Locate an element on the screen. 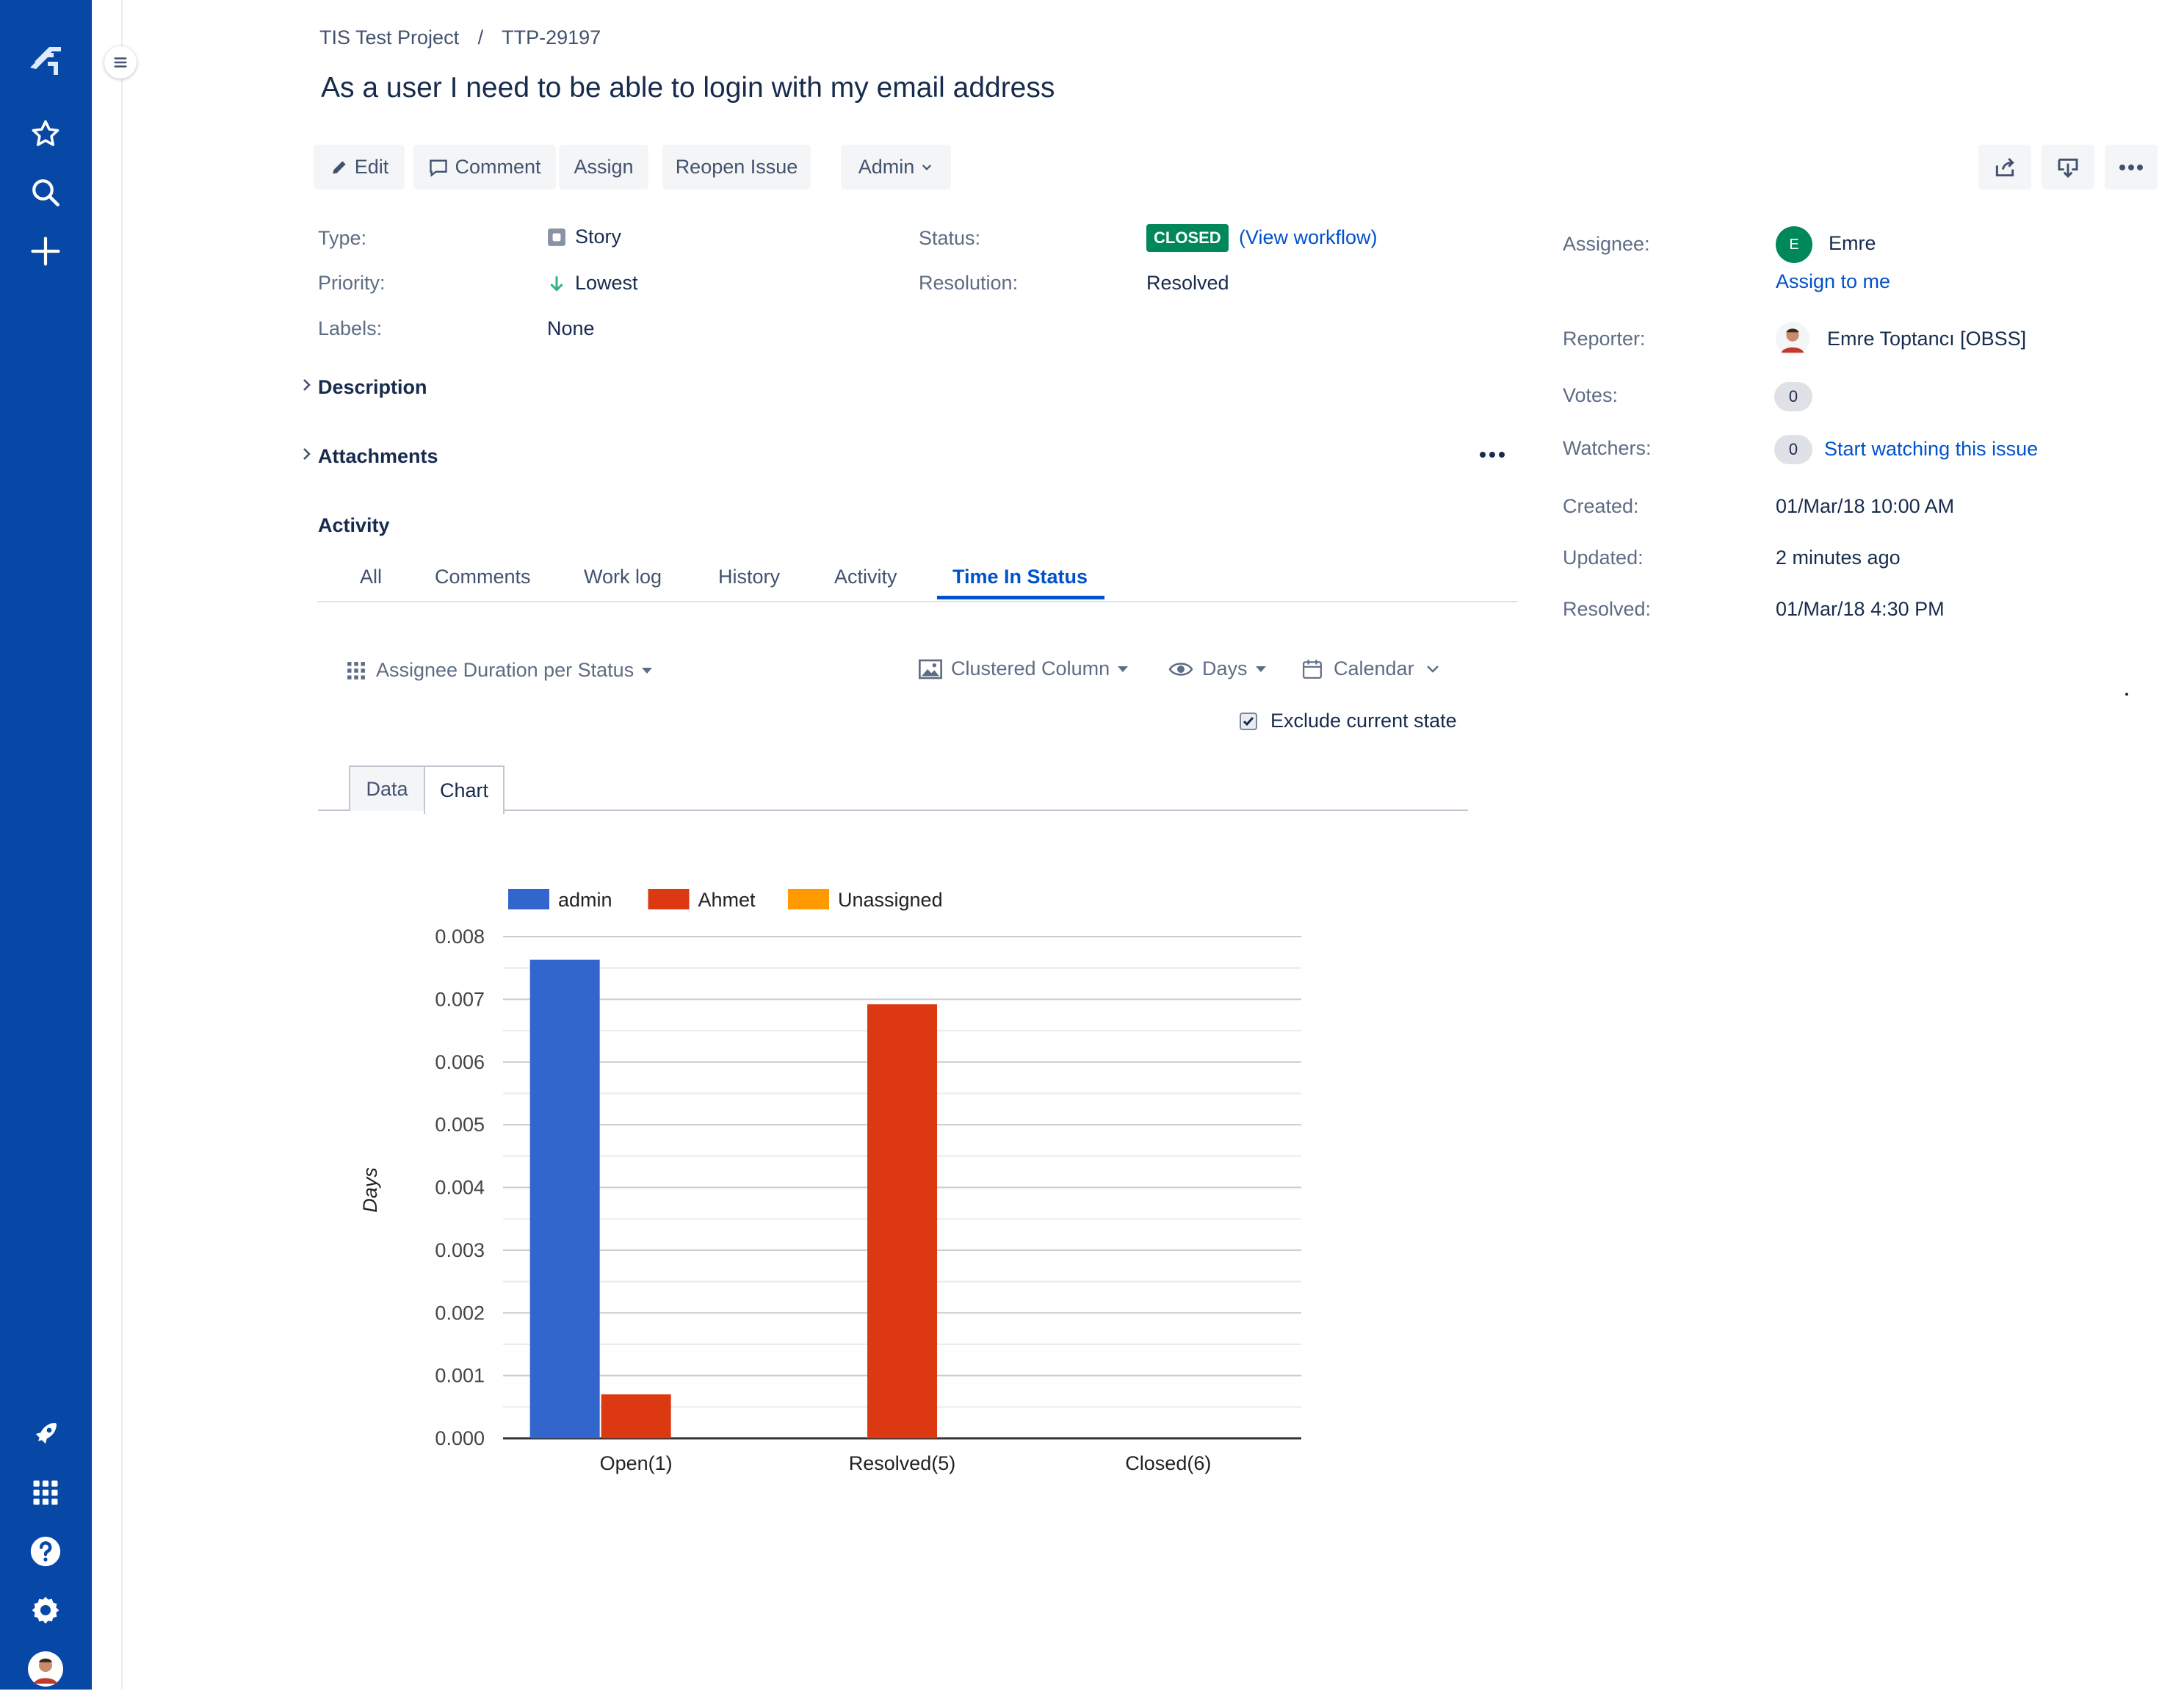  page-dot is located at coordinates (2126, 694).